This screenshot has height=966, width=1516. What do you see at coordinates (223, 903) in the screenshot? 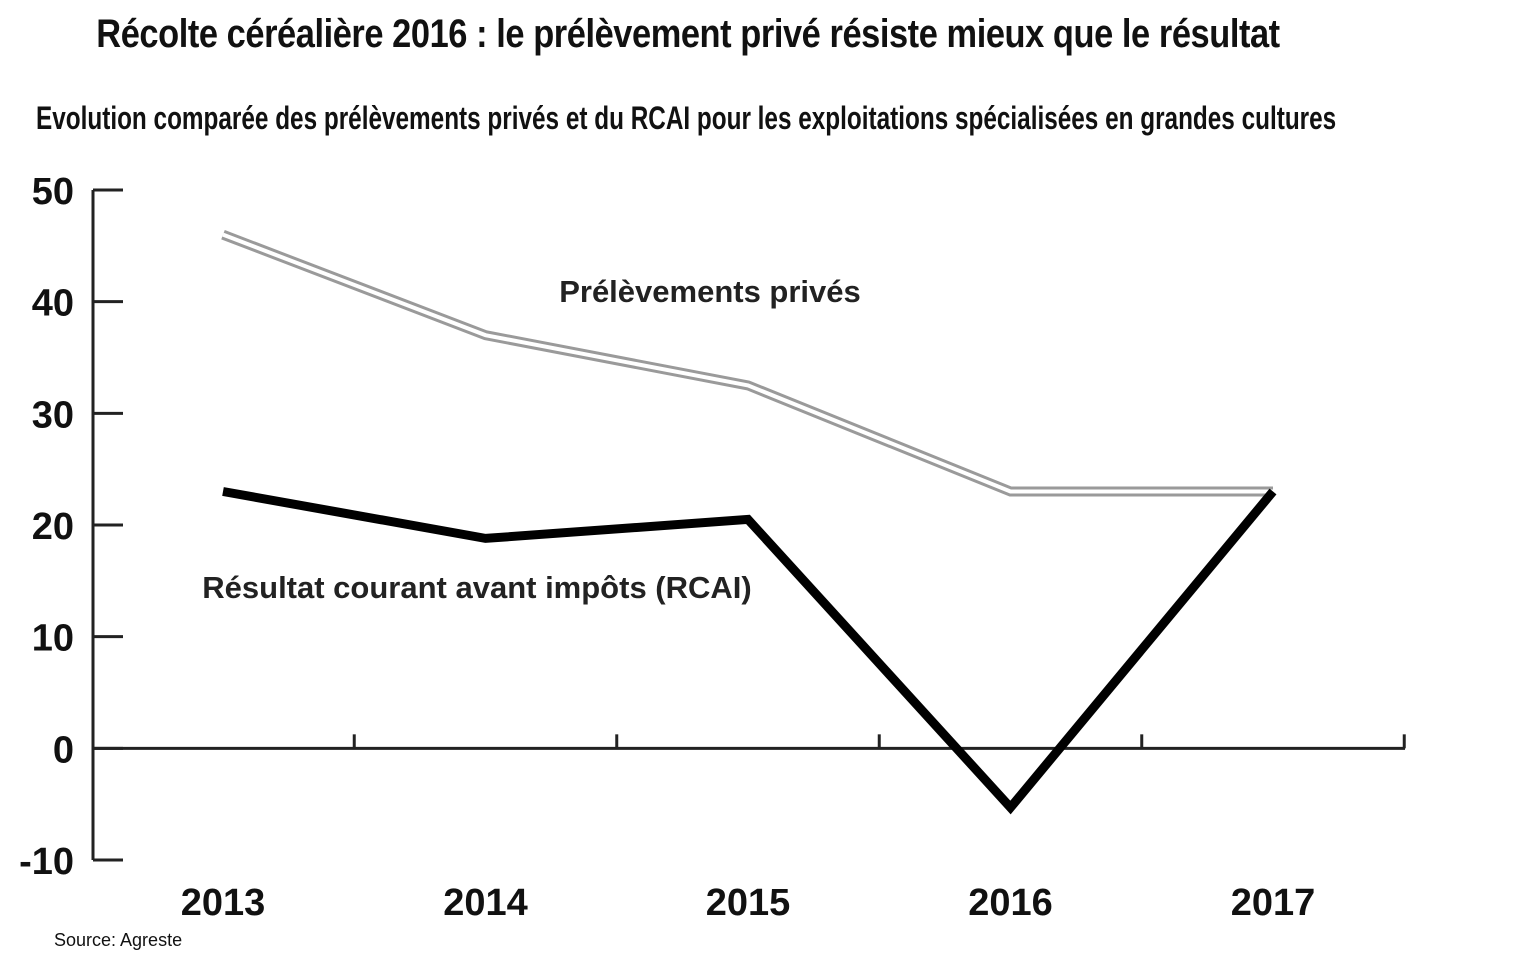
I see `x-tick-label: 2013` at bounding box center [223, 903].